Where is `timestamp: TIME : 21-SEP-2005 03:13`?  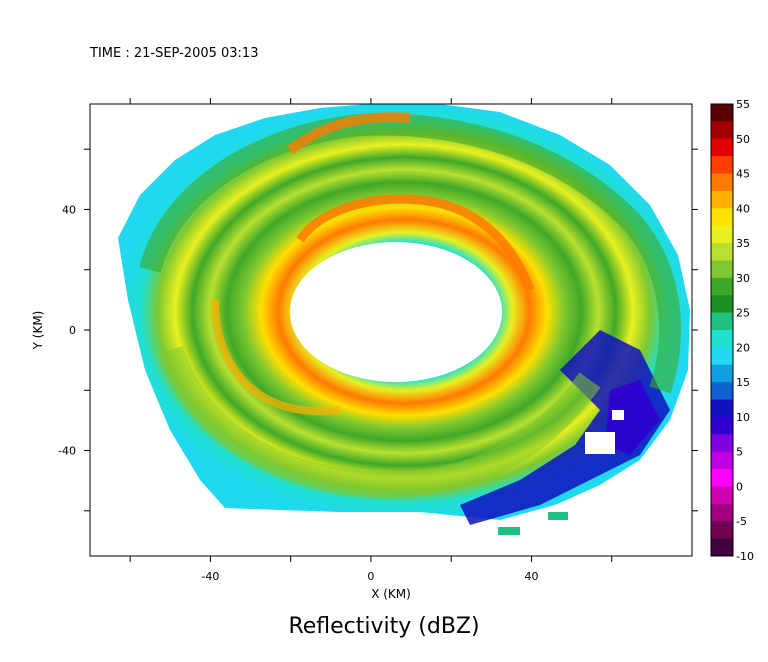
timestamp: TIME : 21-SEP-2005 03:13 is located at coordinates (174, 53).